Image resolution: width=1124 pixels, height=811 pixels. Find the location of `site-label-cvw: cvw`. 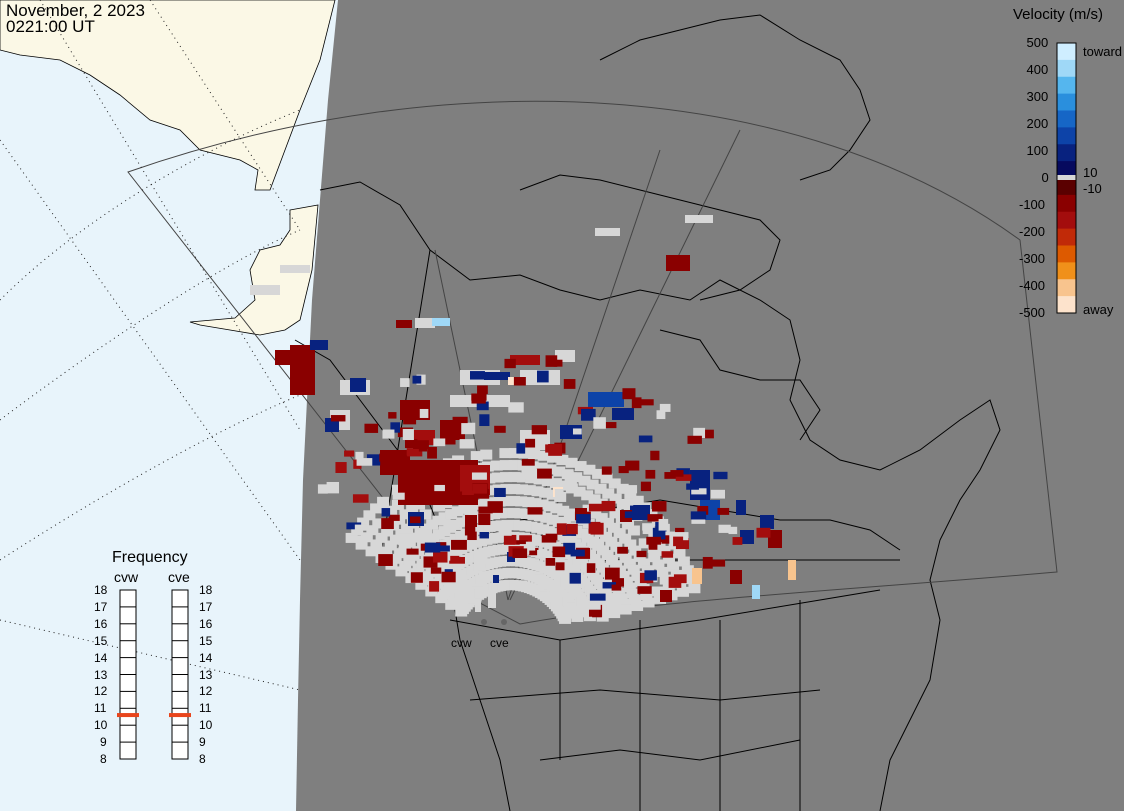

site-label-cvw: cvw is located at coordinates (461, 643).